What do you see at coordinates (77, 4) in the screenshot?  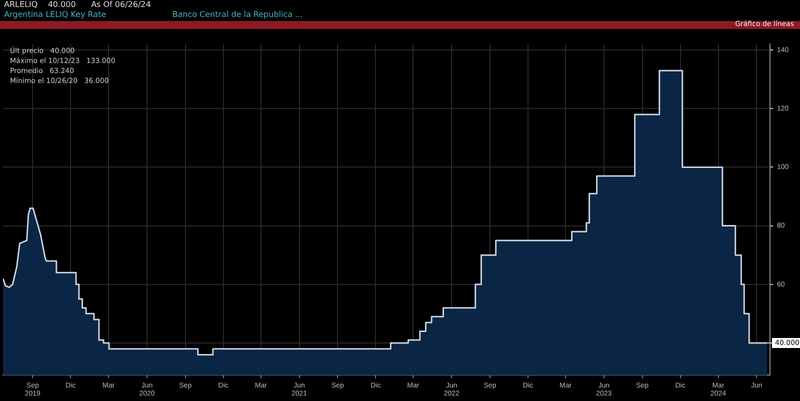 I see `chart-title: ARLELIQ 40.000 As Of 06/26/24` at bounding box center [77, 4].